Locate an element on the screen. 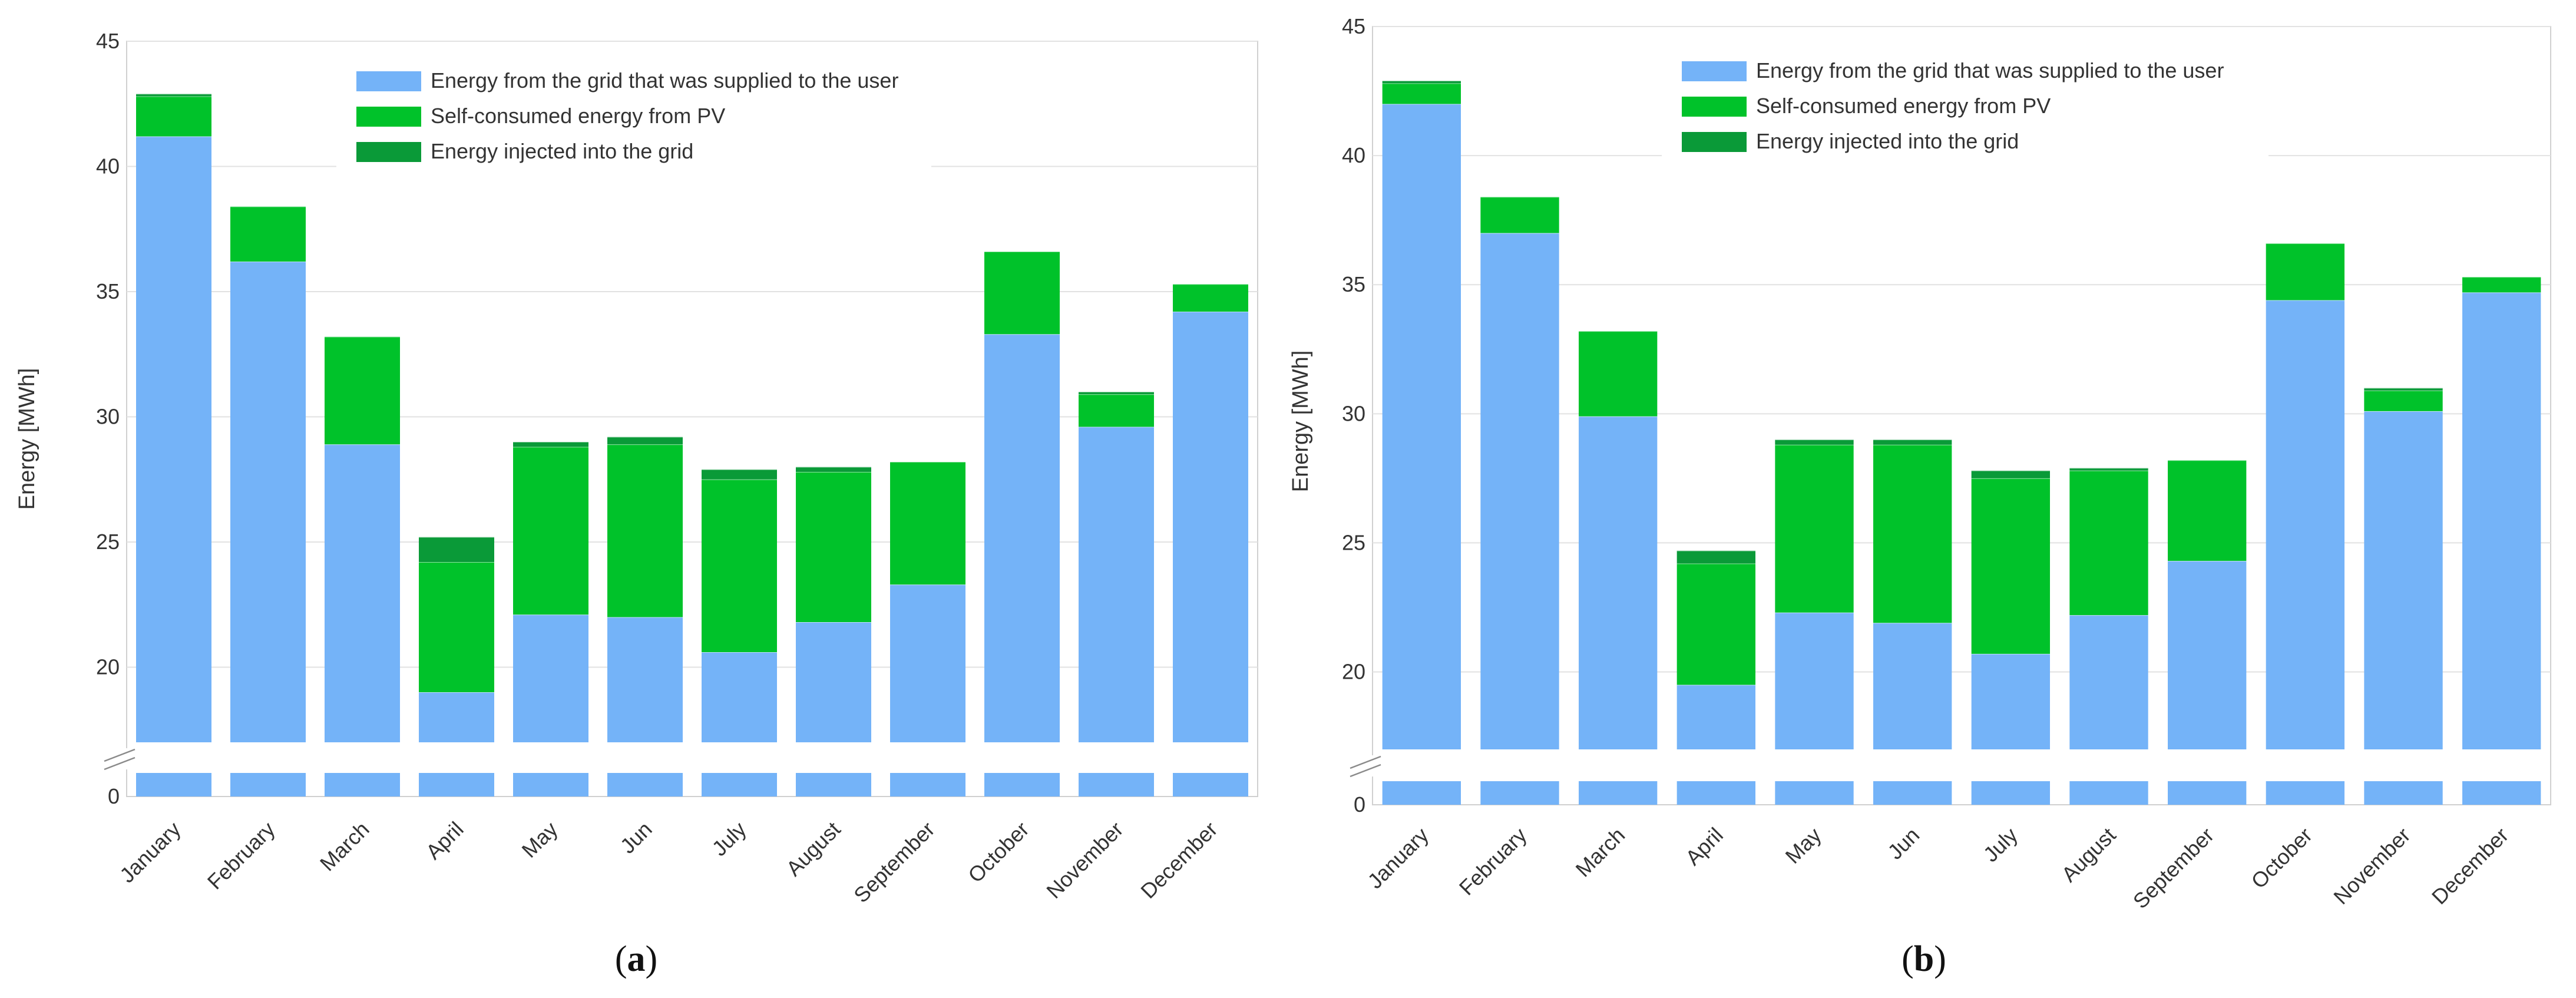  x-tick-label: Jun is located at coordinates (1903, 843).